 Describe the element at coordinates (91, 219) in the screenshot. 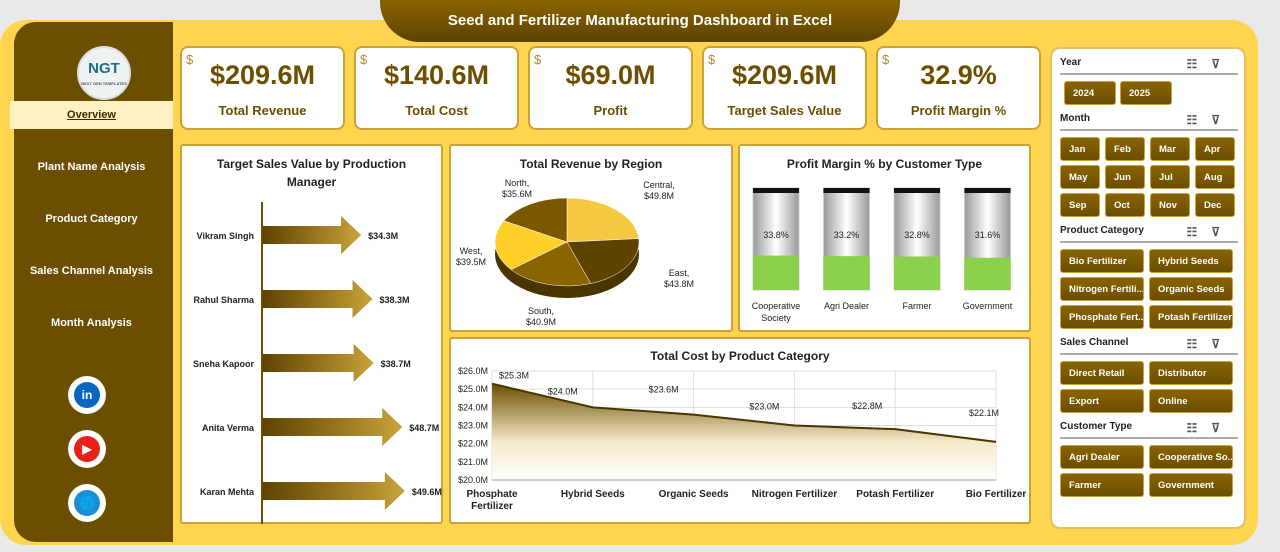

I see `sidebar-item-product-category: Product Category` at that location.